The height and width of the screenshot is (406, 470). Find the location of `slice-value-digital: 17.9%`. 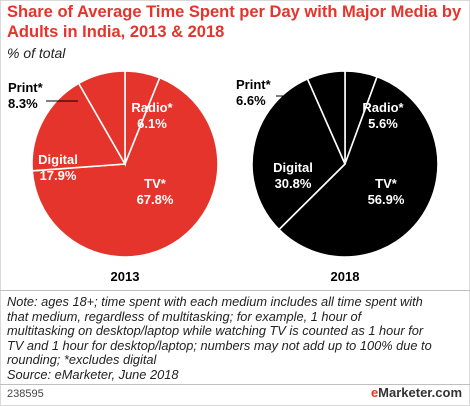

slice-value-digital: 17.9% is located at coordinates (58, 175).